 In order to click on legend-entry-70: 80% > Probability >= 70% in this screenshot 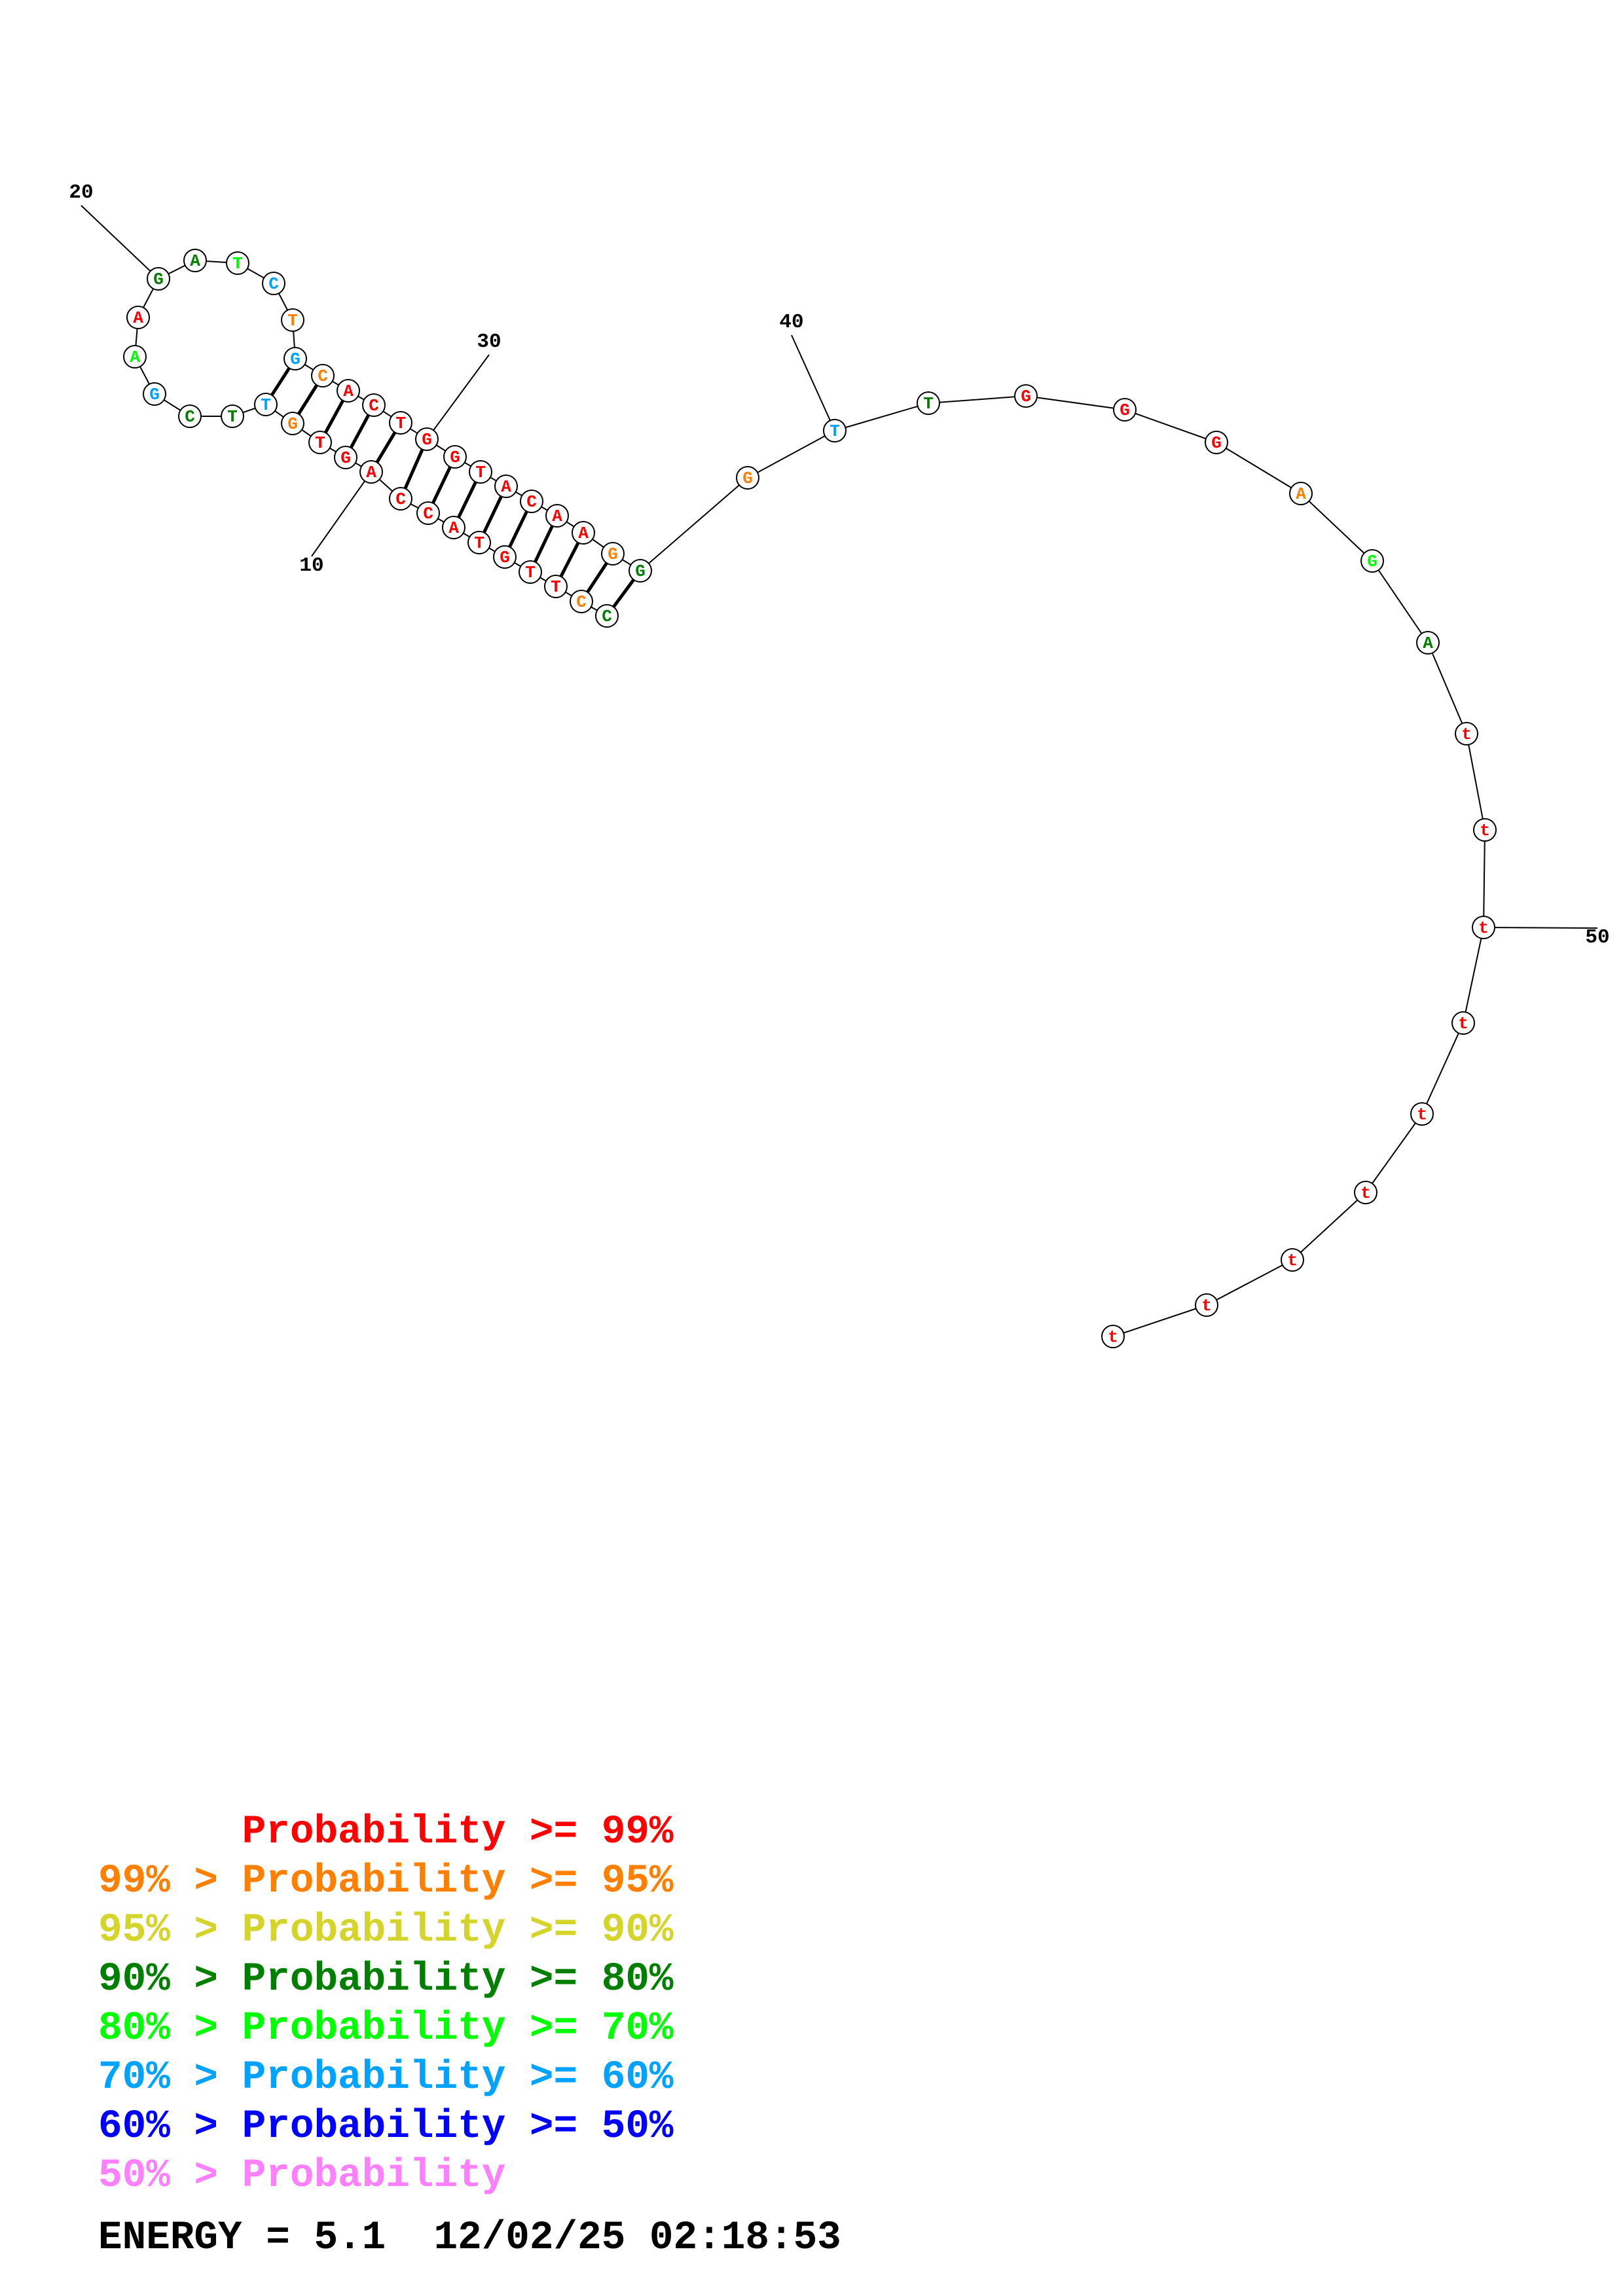, I will do `click(386, 2028)`.